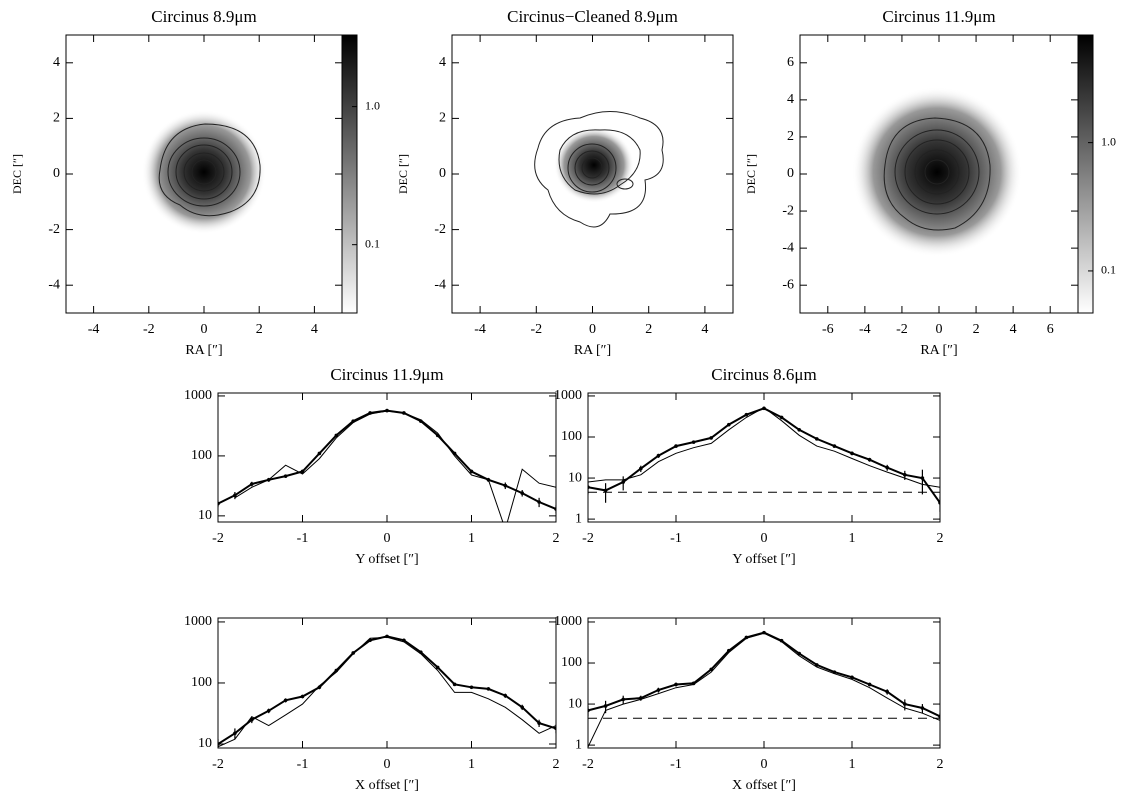 This screenshot has height=801, width=1128. What do you see at coordinates (763, 374) in the screenshot?
I see `chart-title: Circinus 8.6μm` at bounding box center [763, 374].